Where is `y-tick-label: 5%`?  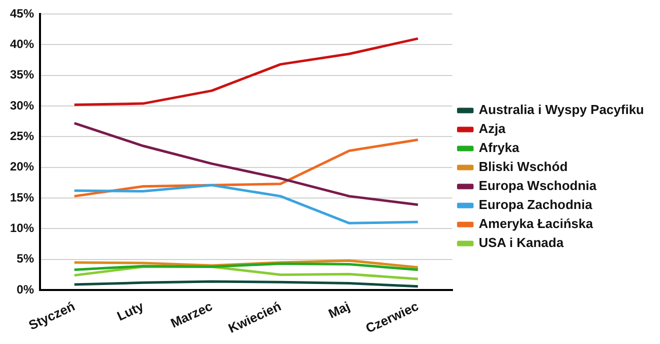 y-tick-label: 5% is located at coordinates (25, 259).